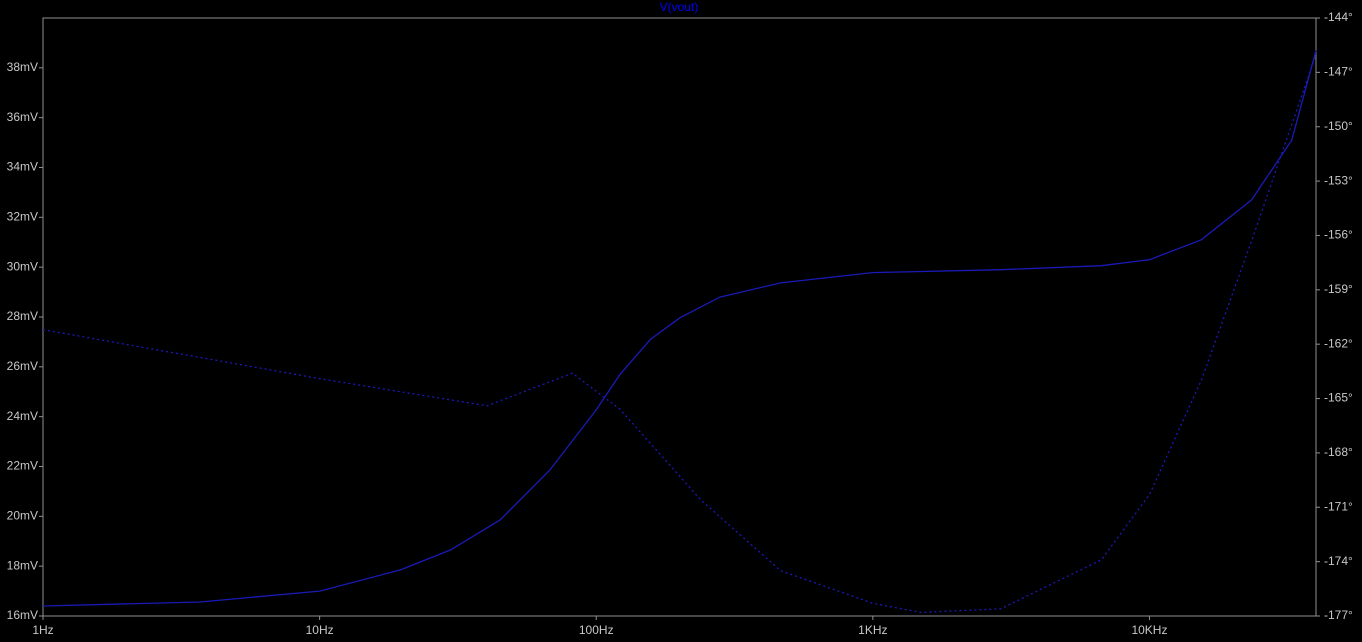 Image resolution: width=1362 pixels, height=642 pixels. I want to click on x-tick-label: 10Hz, so click(320, 630).